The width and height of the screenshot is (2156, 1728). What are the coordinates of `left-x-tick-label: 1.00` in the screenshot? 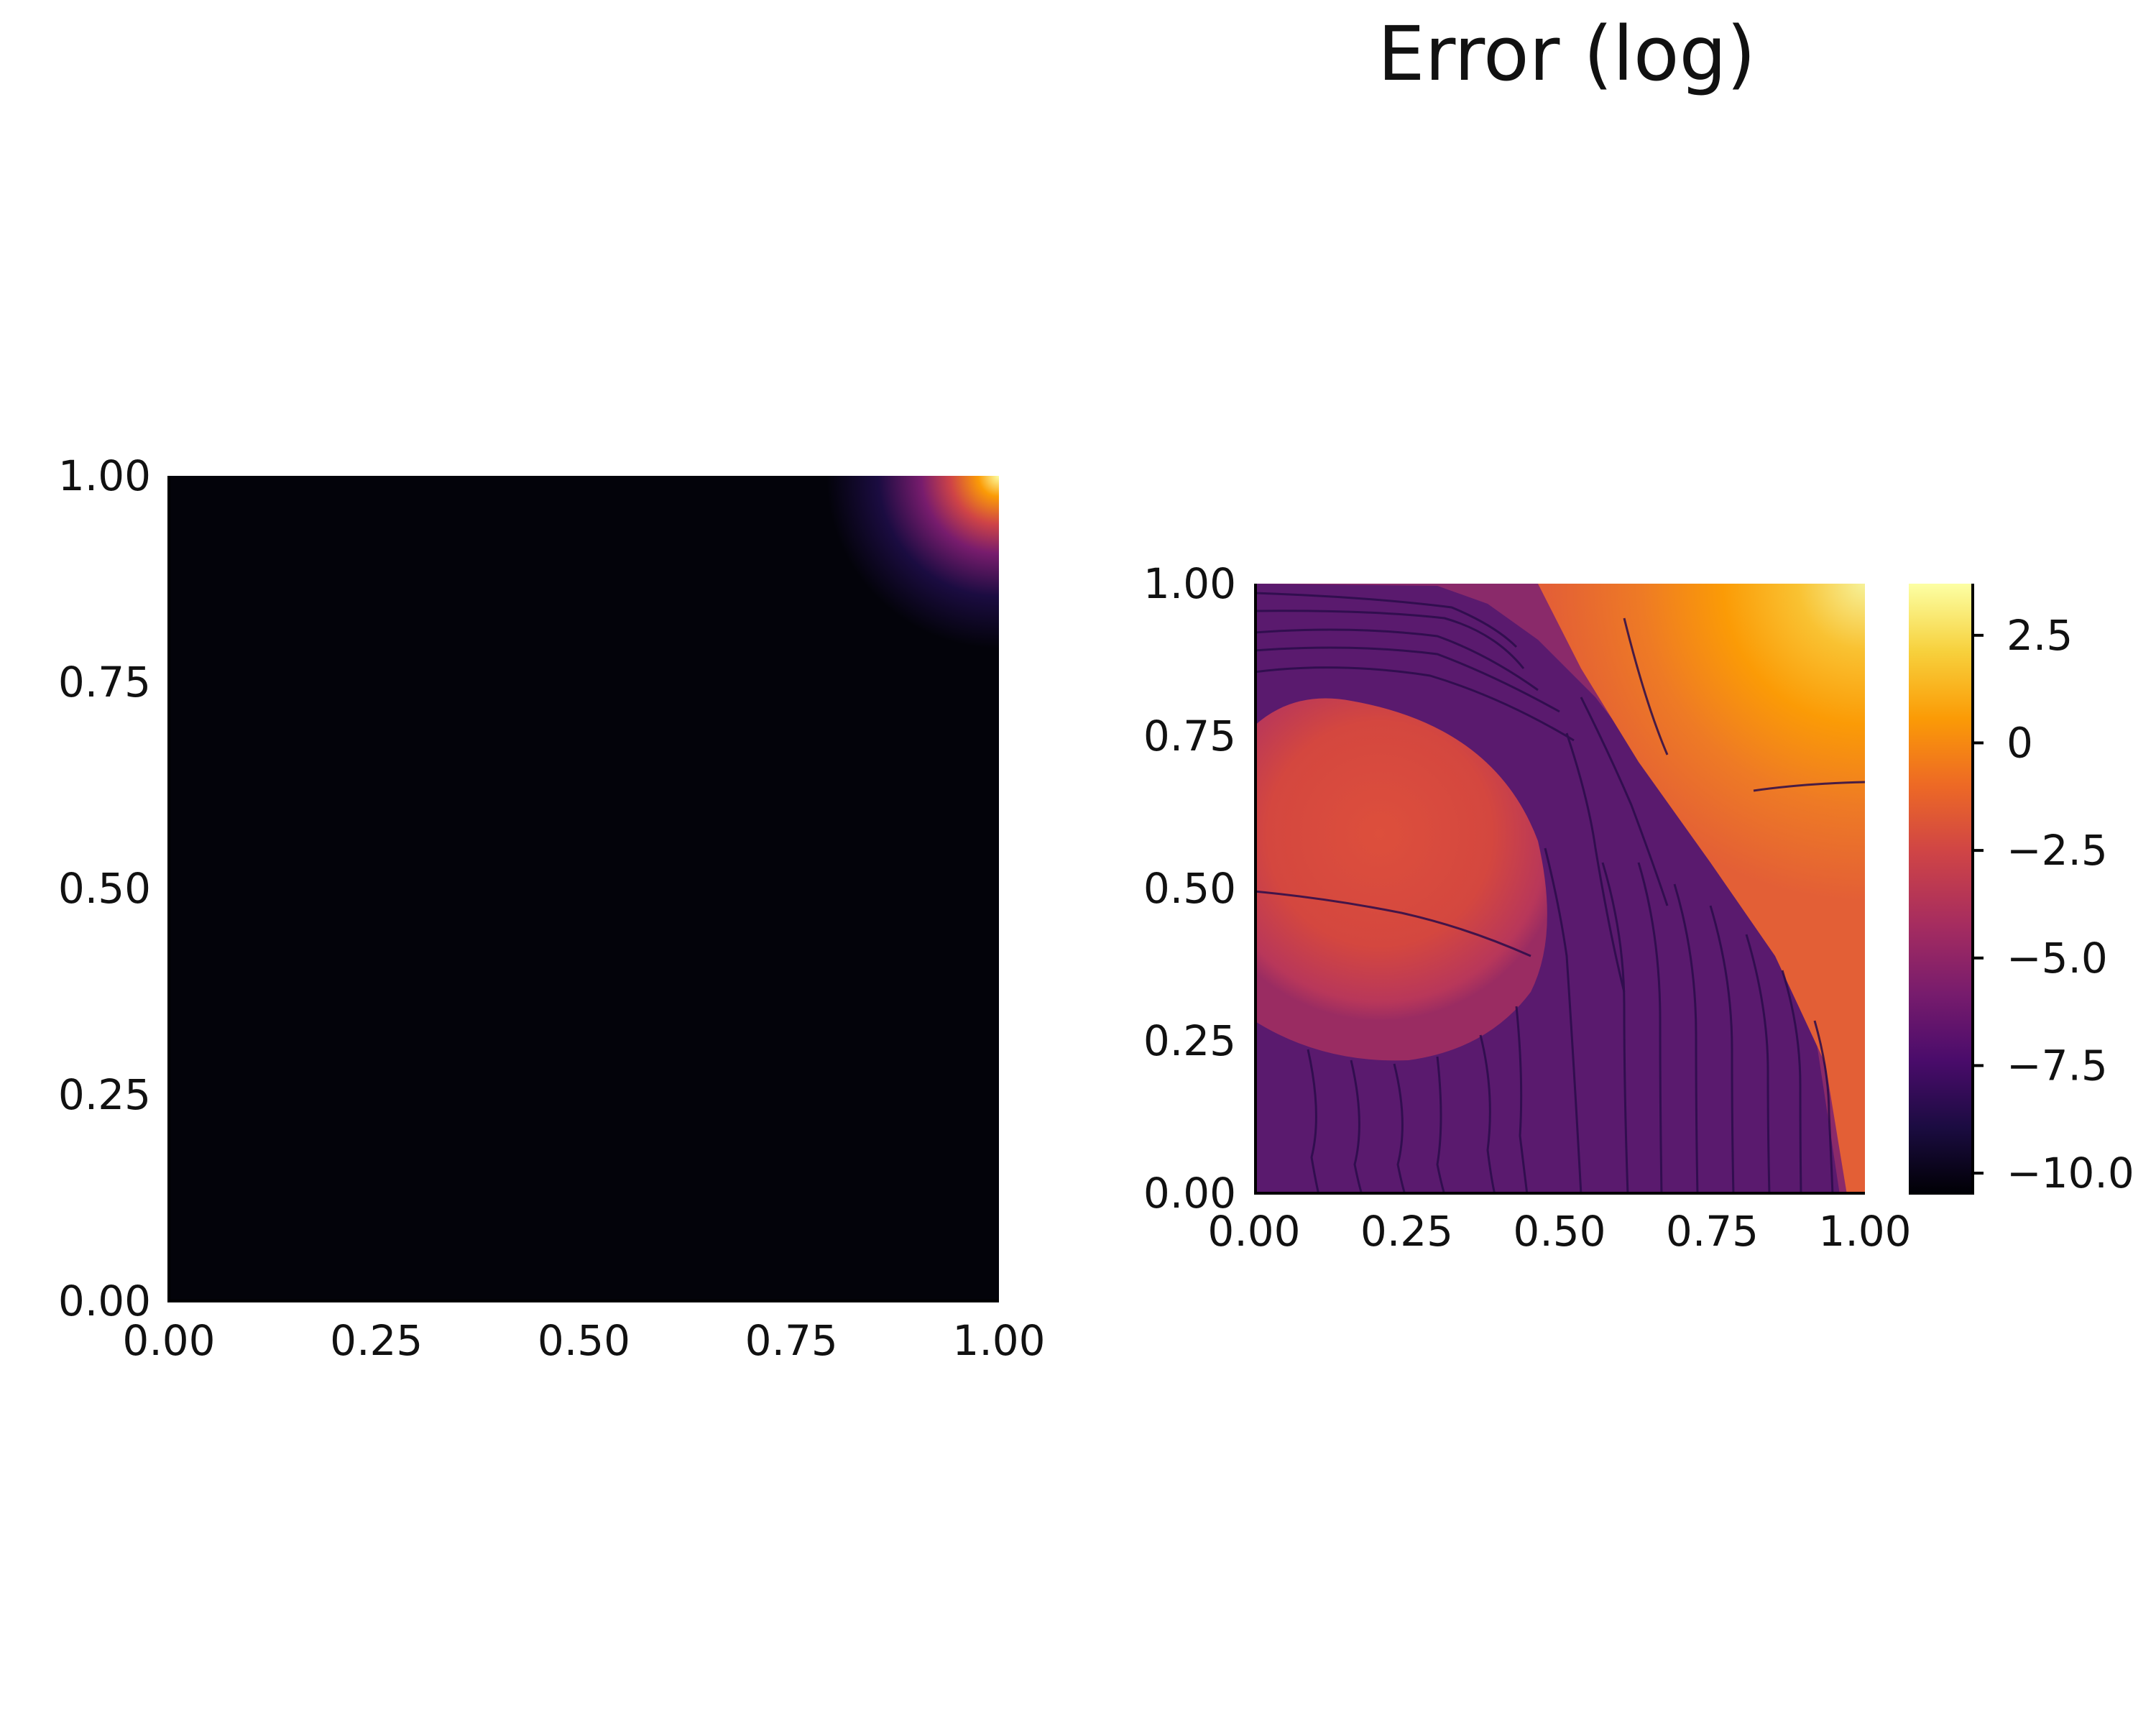 It's located at (998, 1340).